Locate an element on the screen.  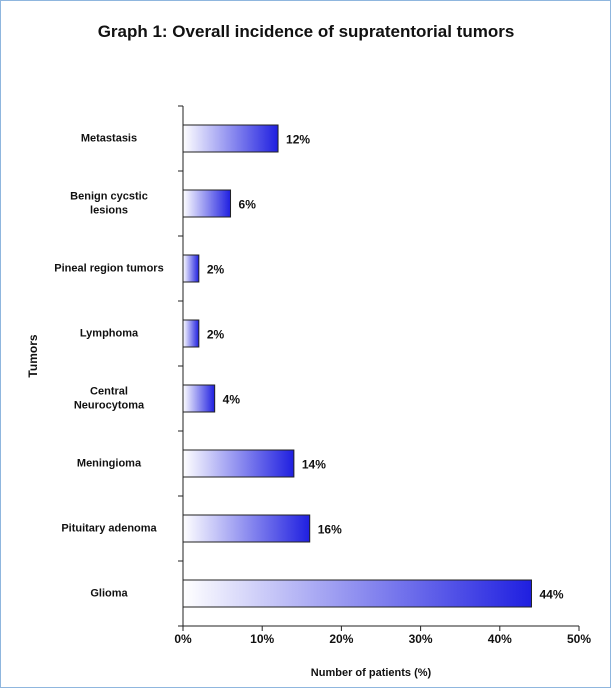
value-label: 6% is located at coordinates (248, 205).